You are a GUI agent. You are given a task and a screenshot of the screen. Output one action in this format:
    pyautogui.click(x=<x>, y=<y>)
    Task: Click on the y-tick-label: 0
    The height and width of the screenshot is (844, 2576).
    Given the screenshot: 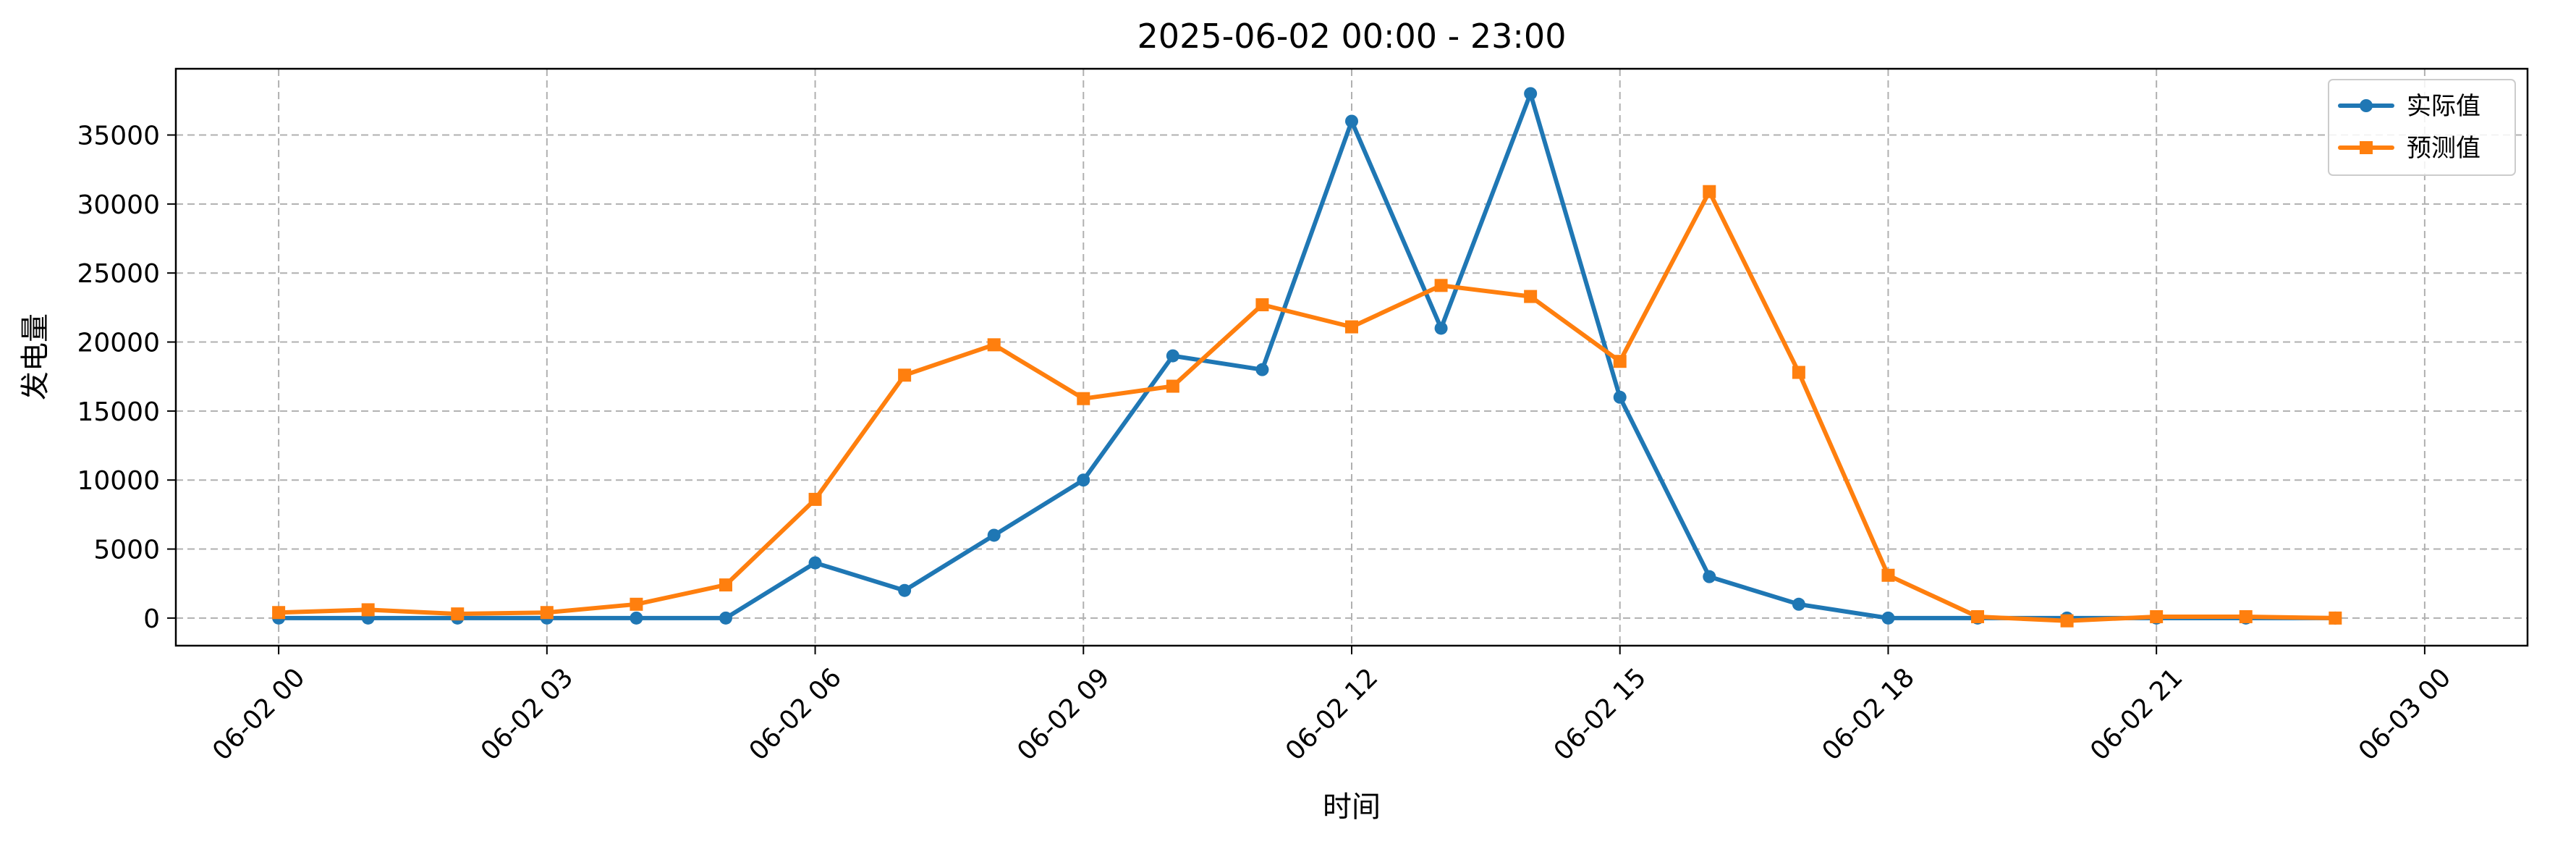 What is the action you would take?
    pyautogui.click(x=151, y=619)
    